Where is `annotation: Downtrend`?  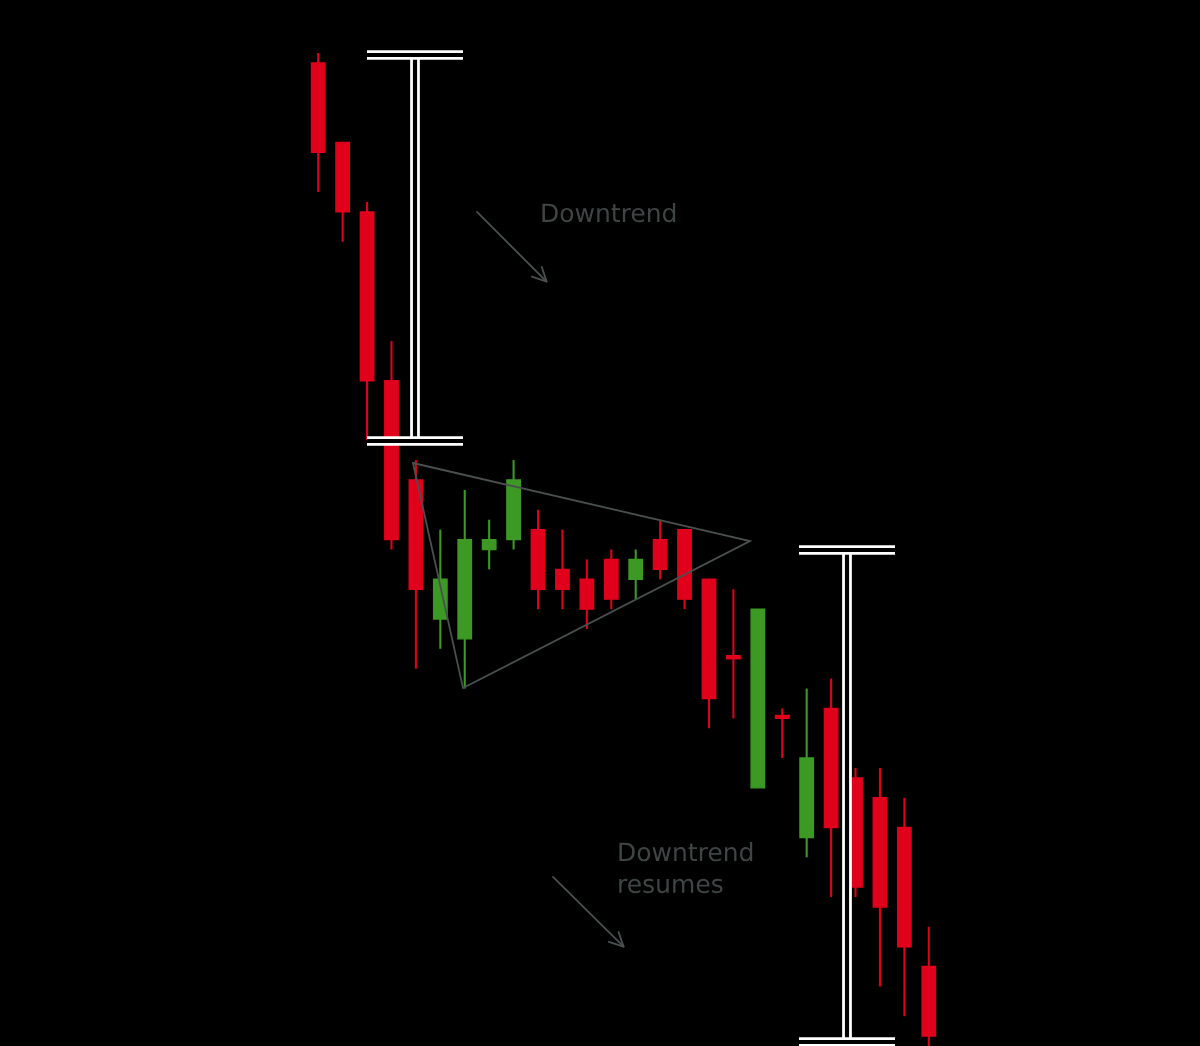 annotation: Downtrend is located at coordinates (609, 212).